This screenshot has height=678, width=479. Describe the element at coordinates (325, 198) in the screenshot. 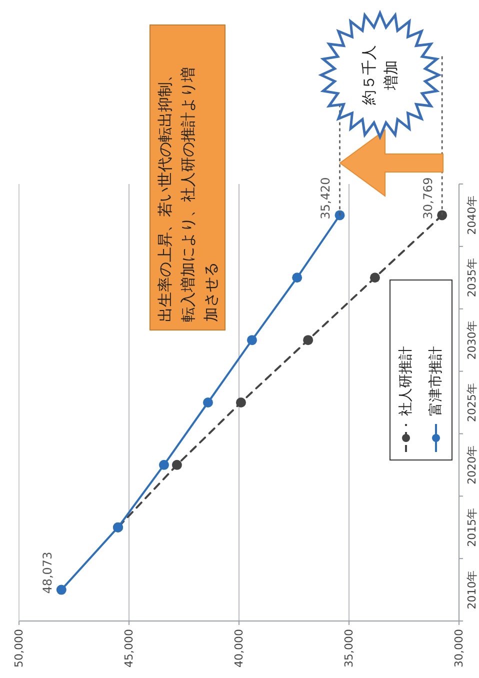

I see `data-label: 35,420` at that location.